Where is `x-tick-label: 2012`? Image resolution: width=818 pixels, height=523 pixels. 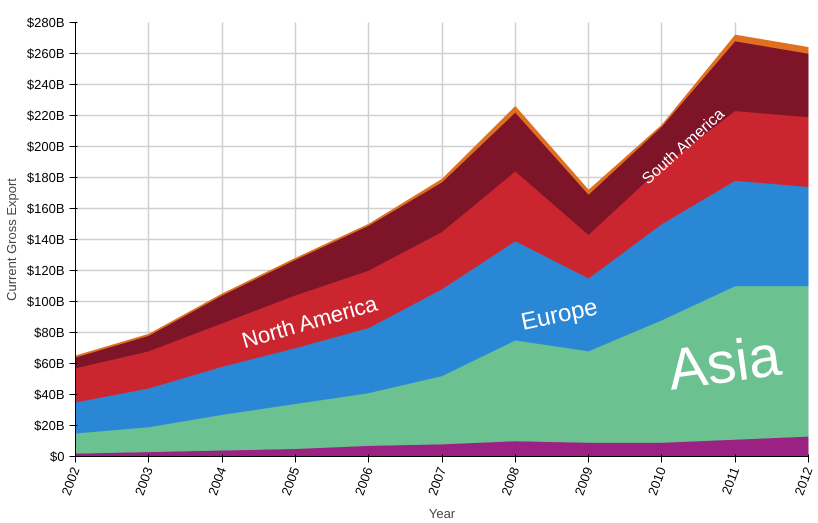 x-tick-label: 2012 is located at coordinates (804, 481).